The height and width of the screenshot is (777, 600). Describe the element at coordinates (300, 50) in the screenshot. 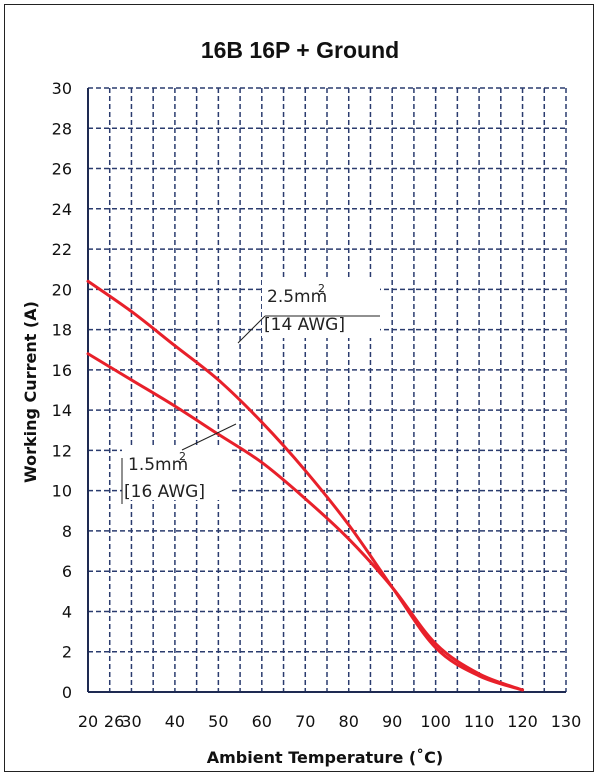

I see `chart-title: 16B 16P + Ground` at that location.